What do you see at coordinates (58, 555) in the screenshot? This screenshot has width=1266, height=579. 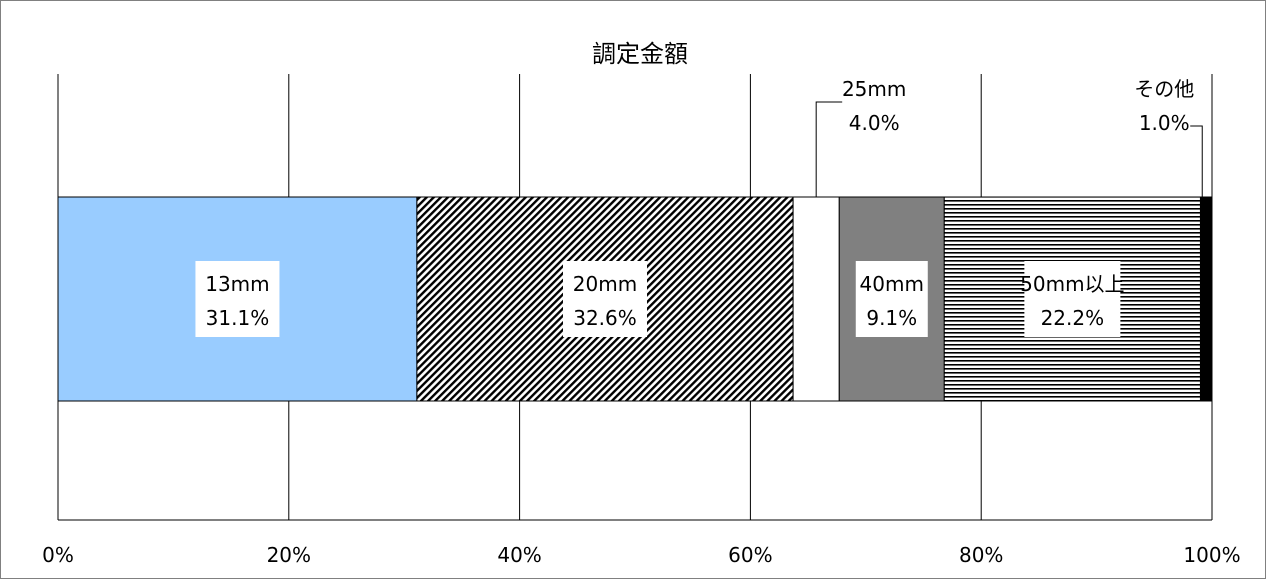 I see `x-tick-label: 0%` at bounding box center [58, 555].